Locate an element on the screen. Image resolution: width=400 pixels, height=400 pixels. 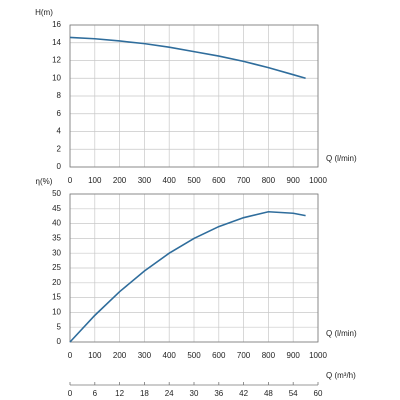
x2-tick-label: 54 is located at coordinates (293, 393).